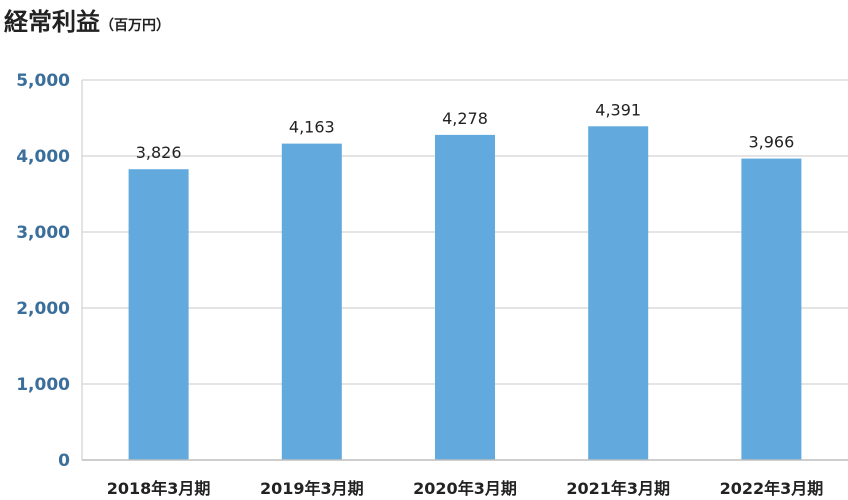 Image resolution: width=848 pixels, height=500 pixels. What do you see at coordinates (43, 385) in the screenshot?
I see `y-tick-label: 1,000` at bounding box center [43, 385].